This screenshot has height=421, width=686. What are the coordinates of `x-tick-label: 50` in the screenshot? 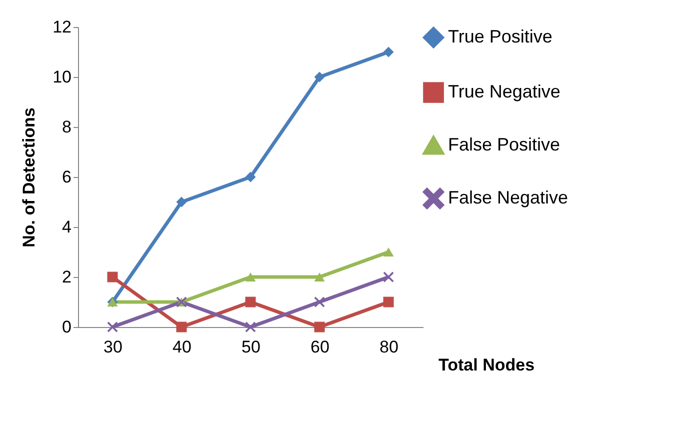 It's located at (251, 347).